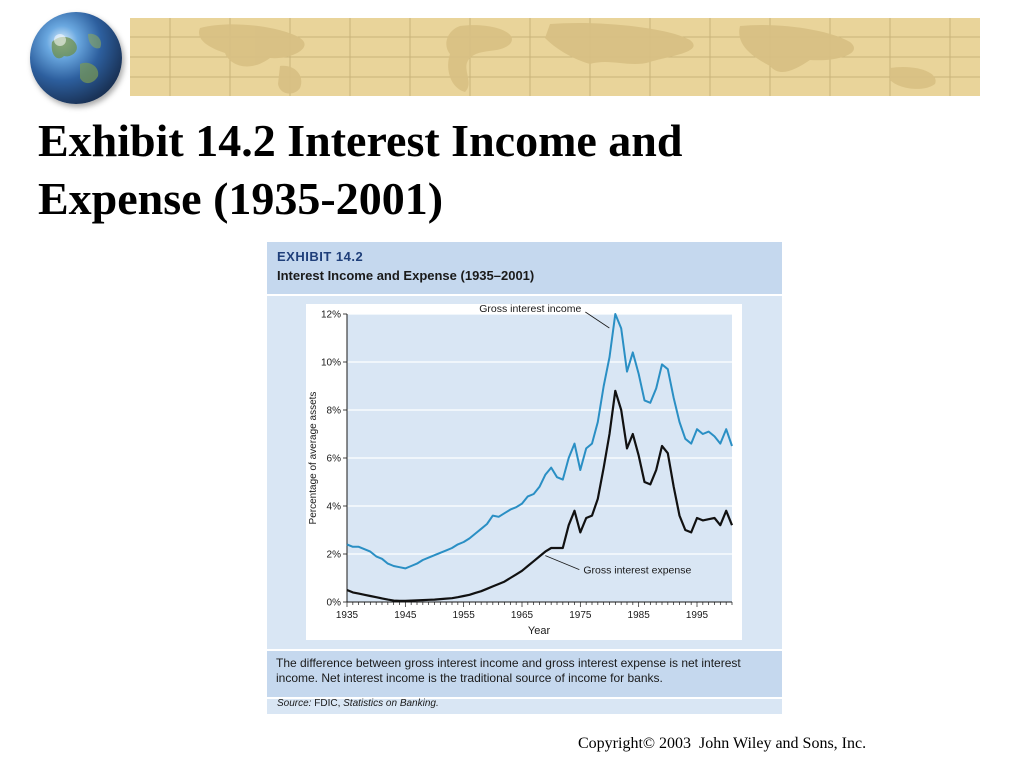 The image size is (1024, 768). What do you see at coordinates (360, 140) in the screenshot?
I see `slide-title-line-1: Exhibit 14.2 Interest Income and` at bounding box center [360, 140].